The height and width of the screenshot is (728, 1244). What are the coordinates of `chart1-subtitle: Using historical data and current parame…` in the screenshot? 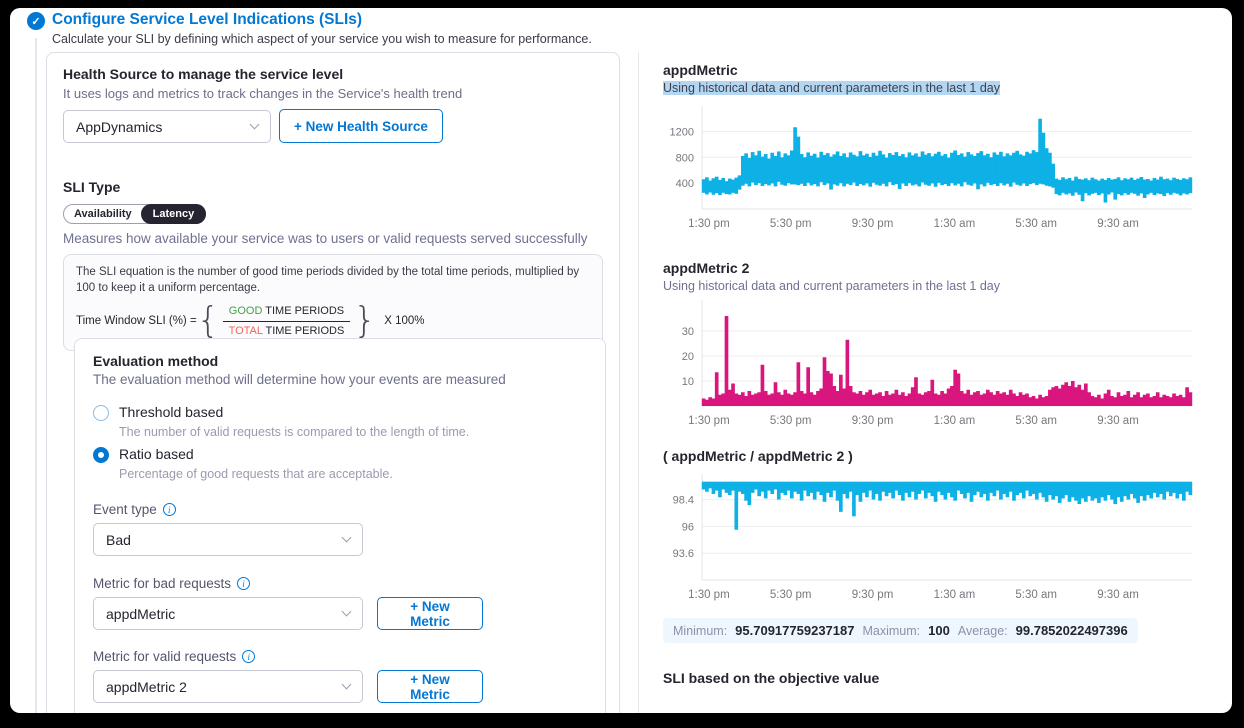 It's located at (831, 88).